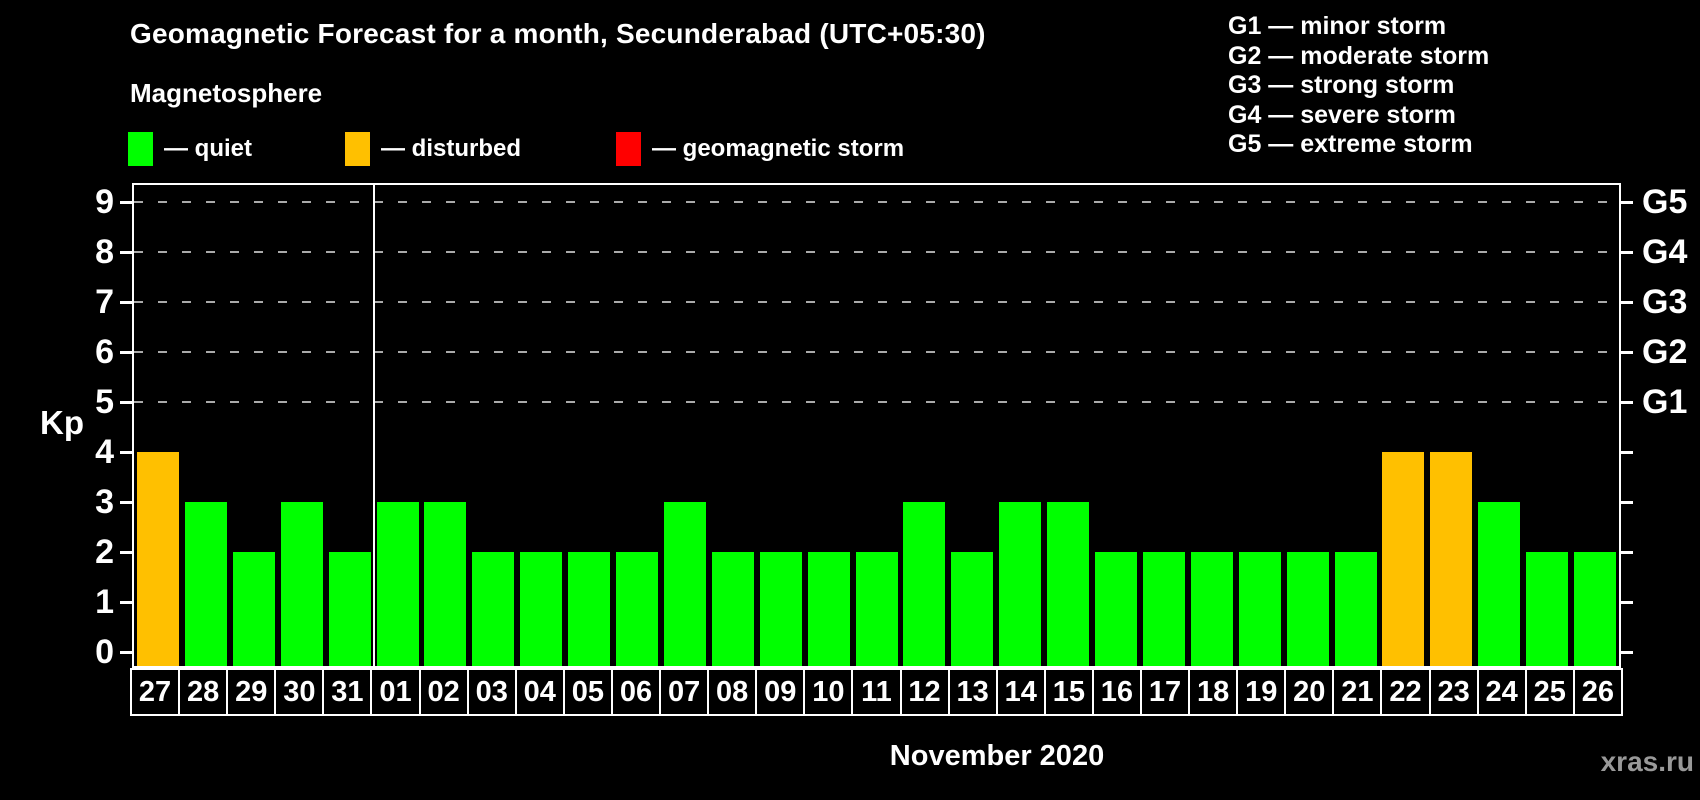 The width and height of the screenshot is (1700, 800). I want to click on day-label-cell-12: 12, so click(924, 692).